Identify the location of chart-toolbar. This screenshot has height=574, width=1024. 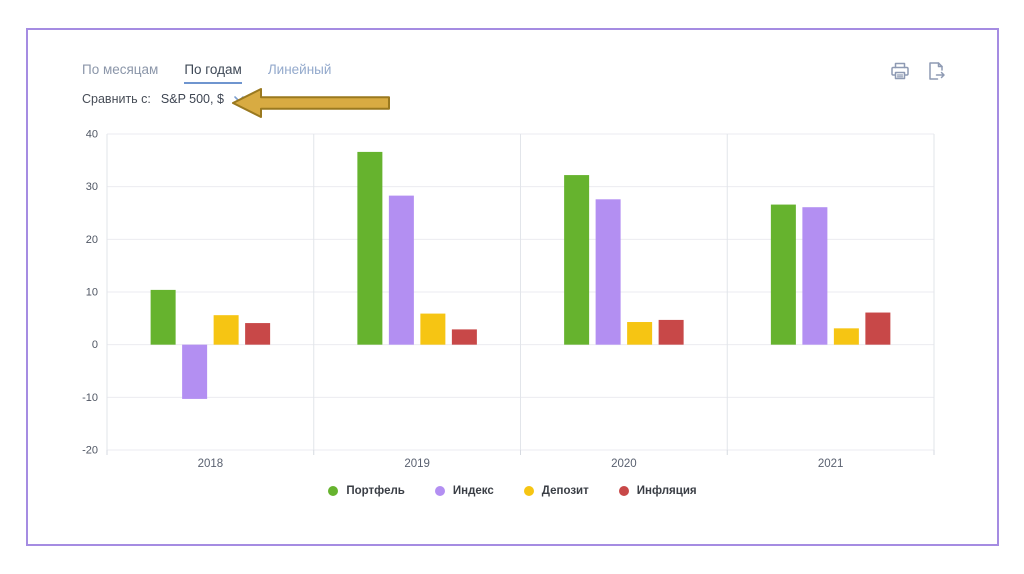
(918, 71).